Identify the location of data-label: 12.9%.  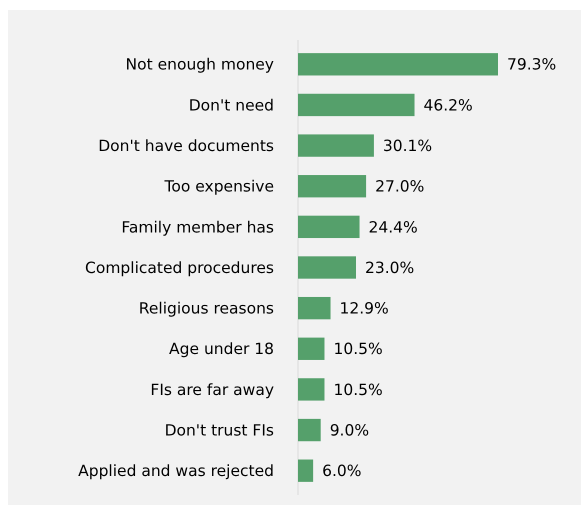
(364, 309).